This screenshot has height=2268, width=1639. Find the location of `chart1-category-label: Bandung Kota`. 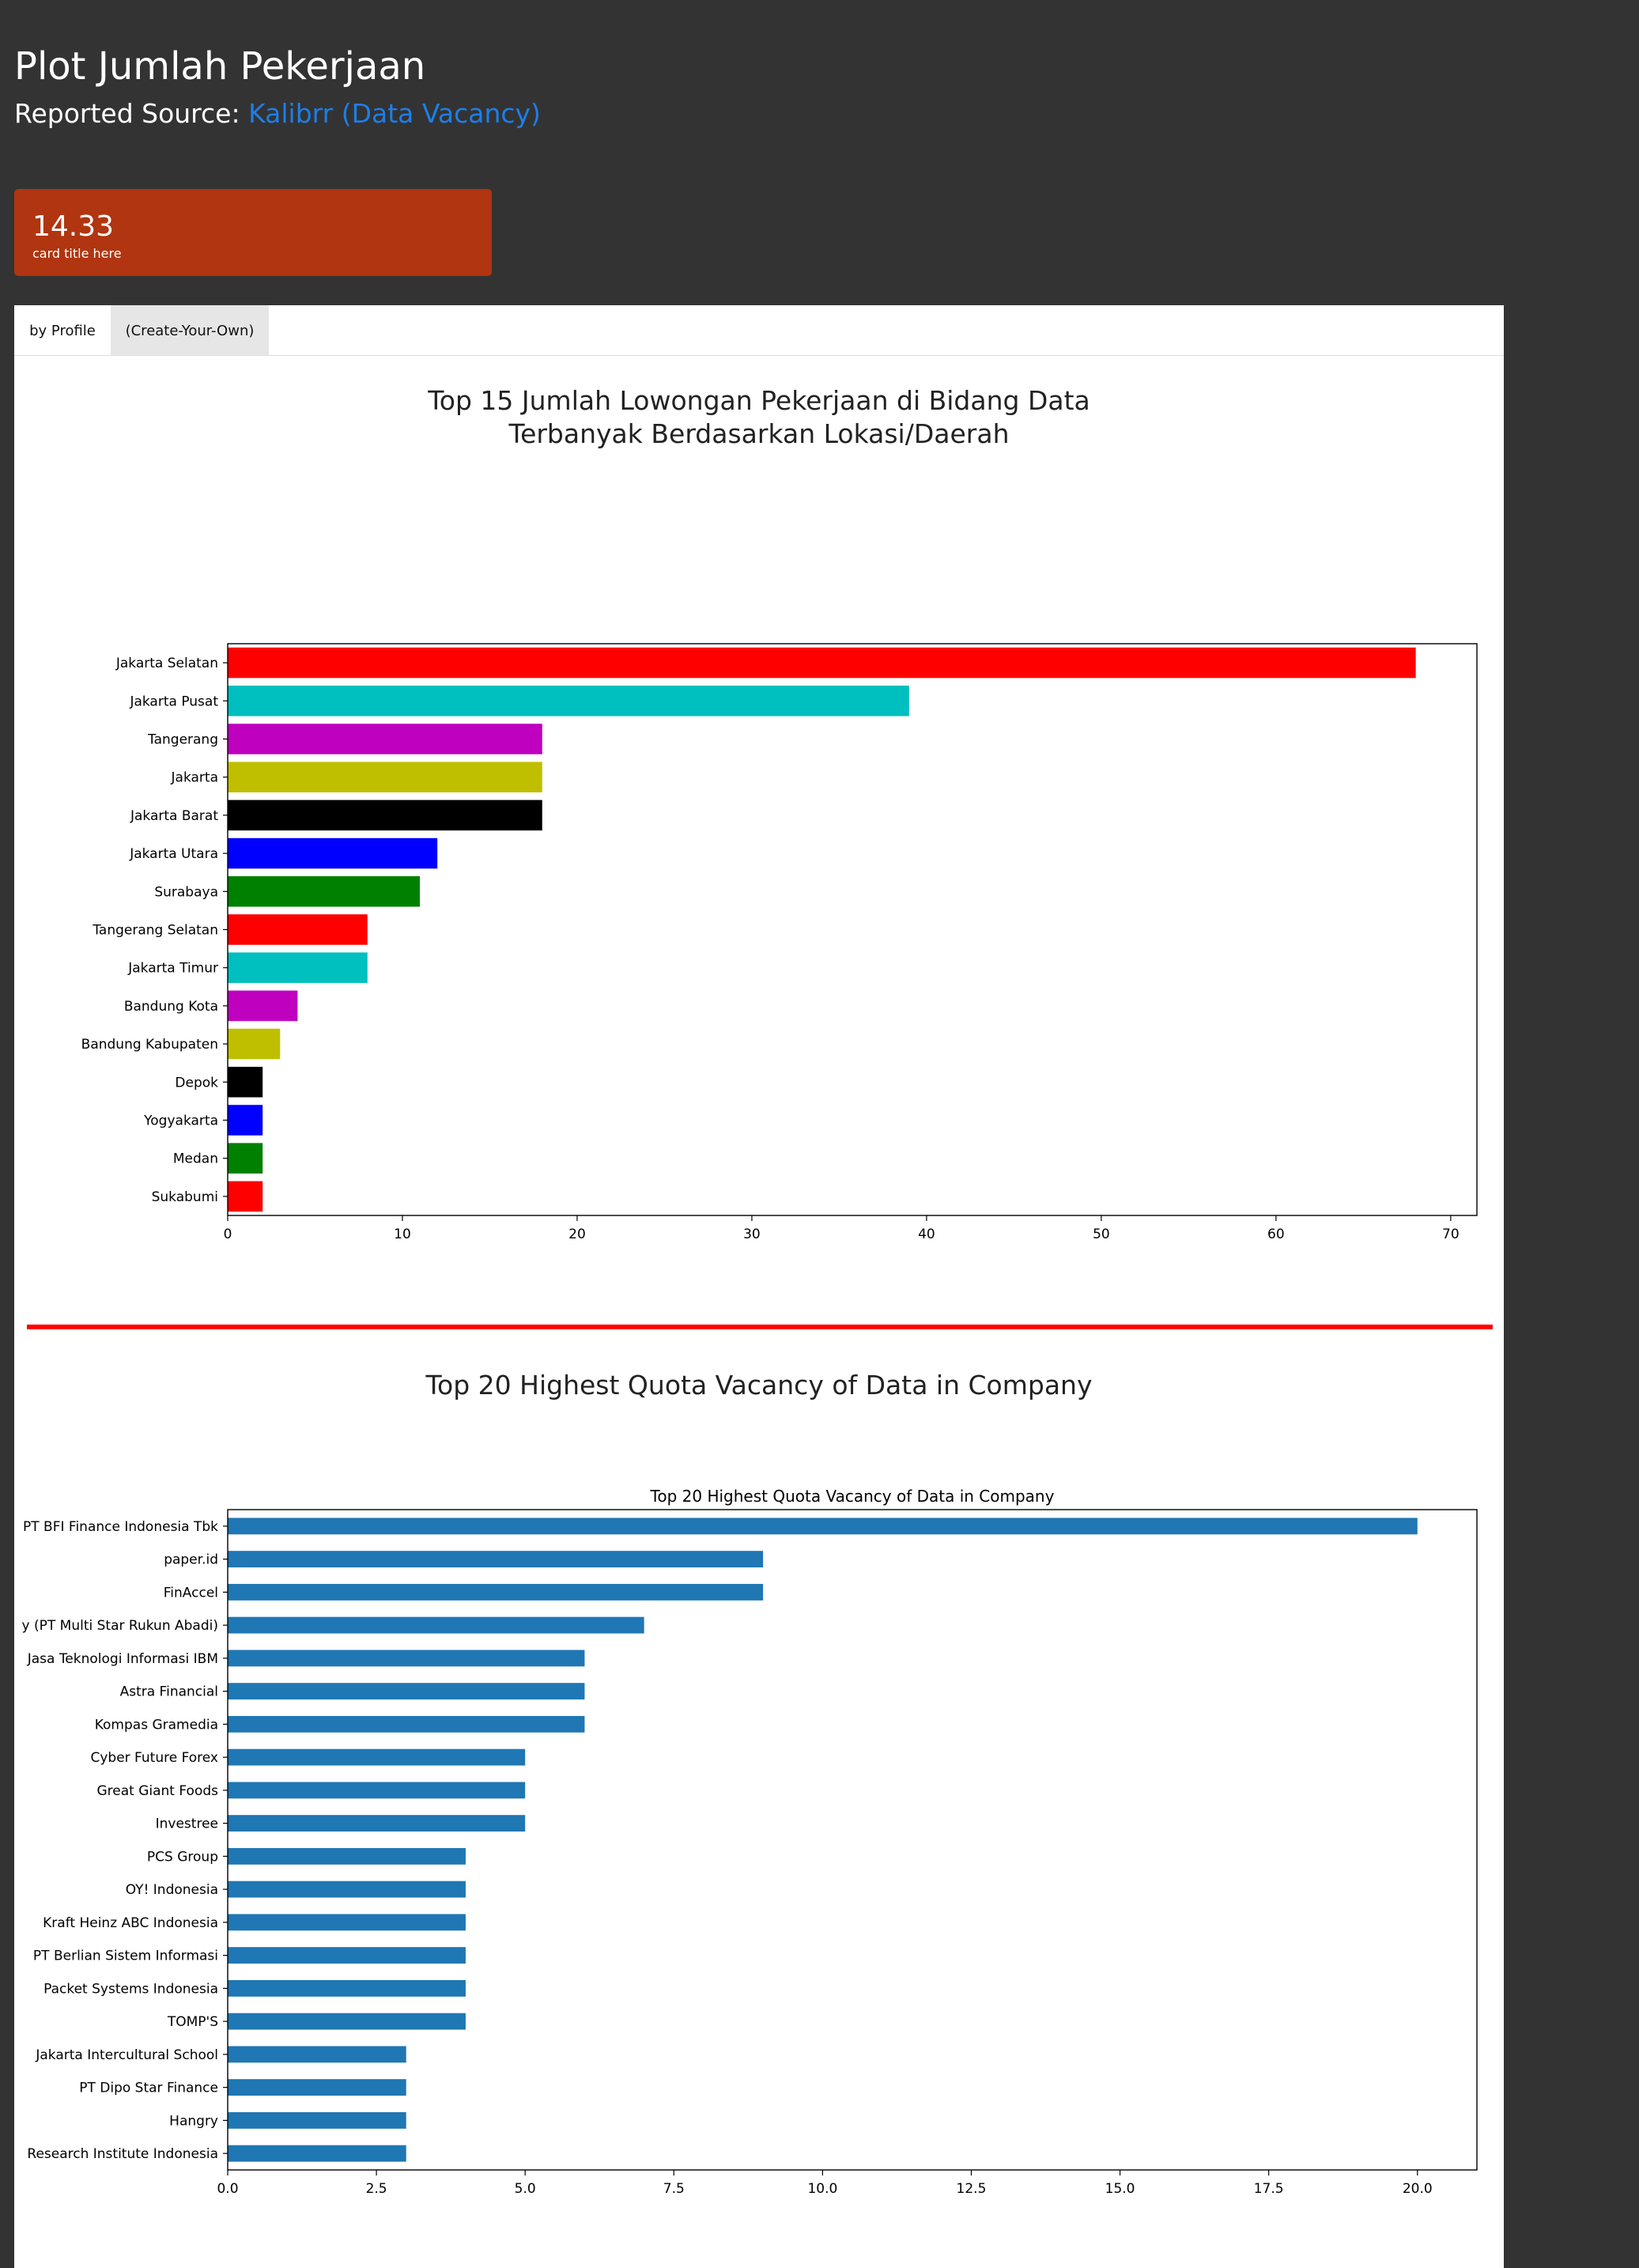

chart1-category-label: Bandung Kota is located at coordinates (171, 1007).